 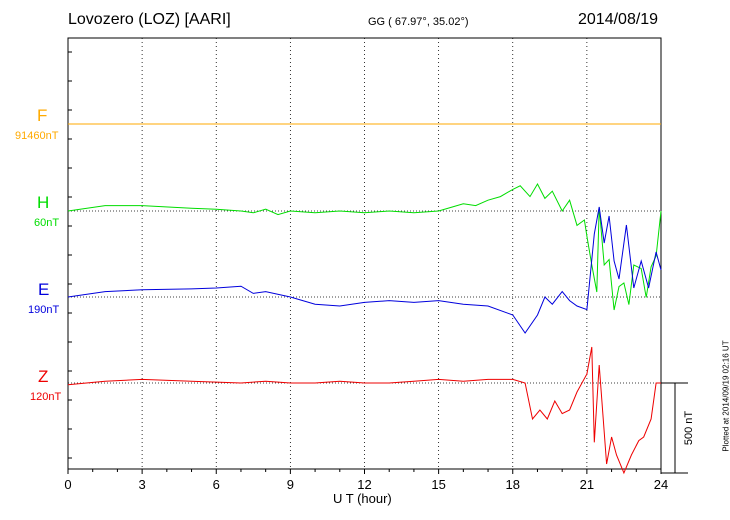 I want to click on x-tick-label: 6, so click(x=216, y=484).